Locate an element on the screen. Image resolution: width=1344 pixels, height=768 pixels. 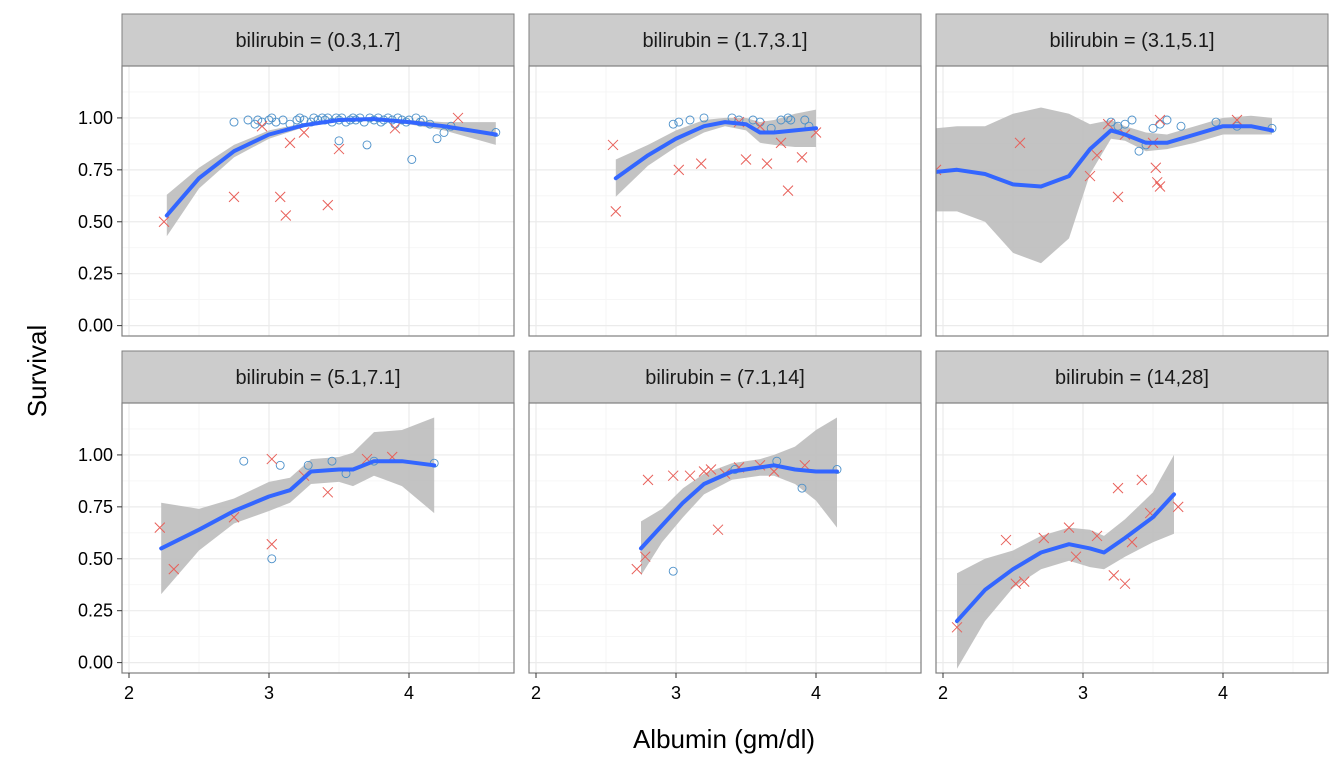
facet-strip-label: bilirubin = (5.1,7.1] is located at coordinates (317, 378).